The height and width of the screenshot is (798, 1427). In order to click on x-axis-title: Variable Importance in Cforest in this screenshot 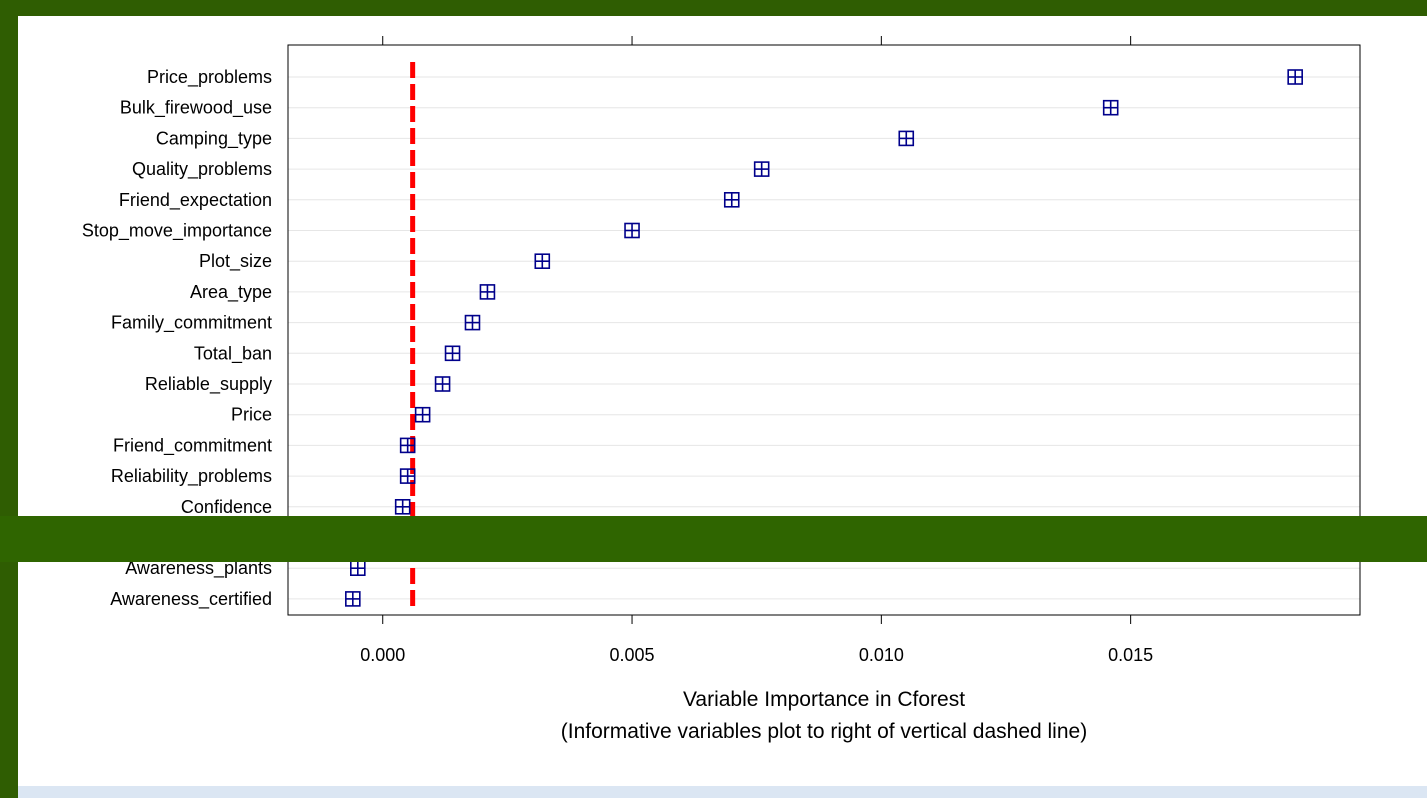, I will do `click(824, 699)`.